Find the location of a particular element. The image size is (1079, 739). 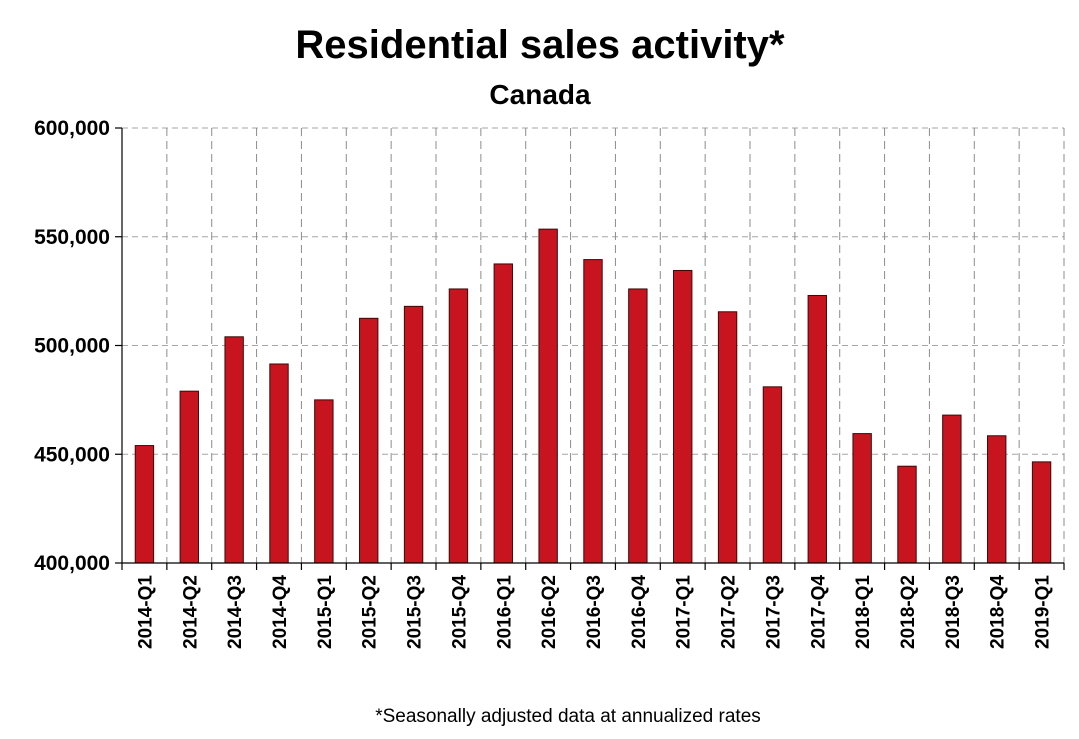

x-tick-label: 2015-Q4 is located at coordinates (459, 612).